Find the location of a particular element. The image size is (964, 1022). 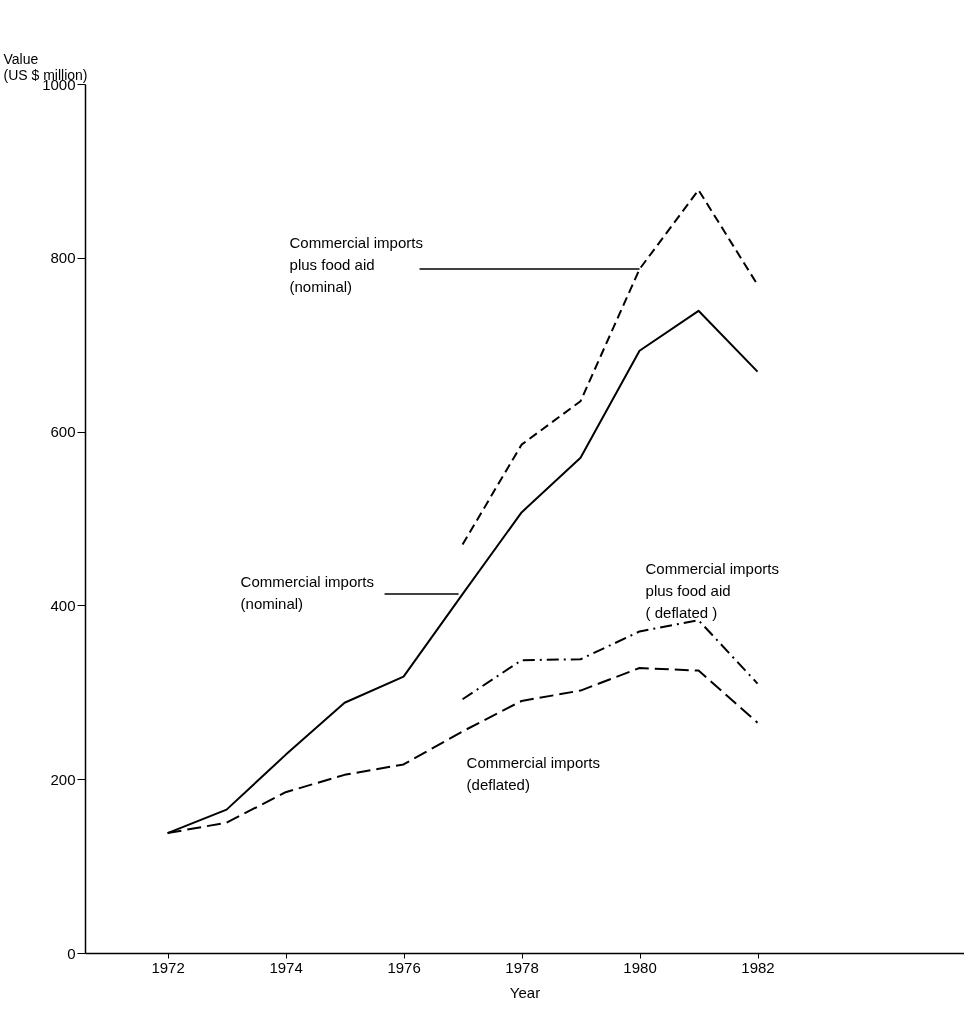

legend-label: Commercial imports (nominal) is located at coordinates (307, 593).